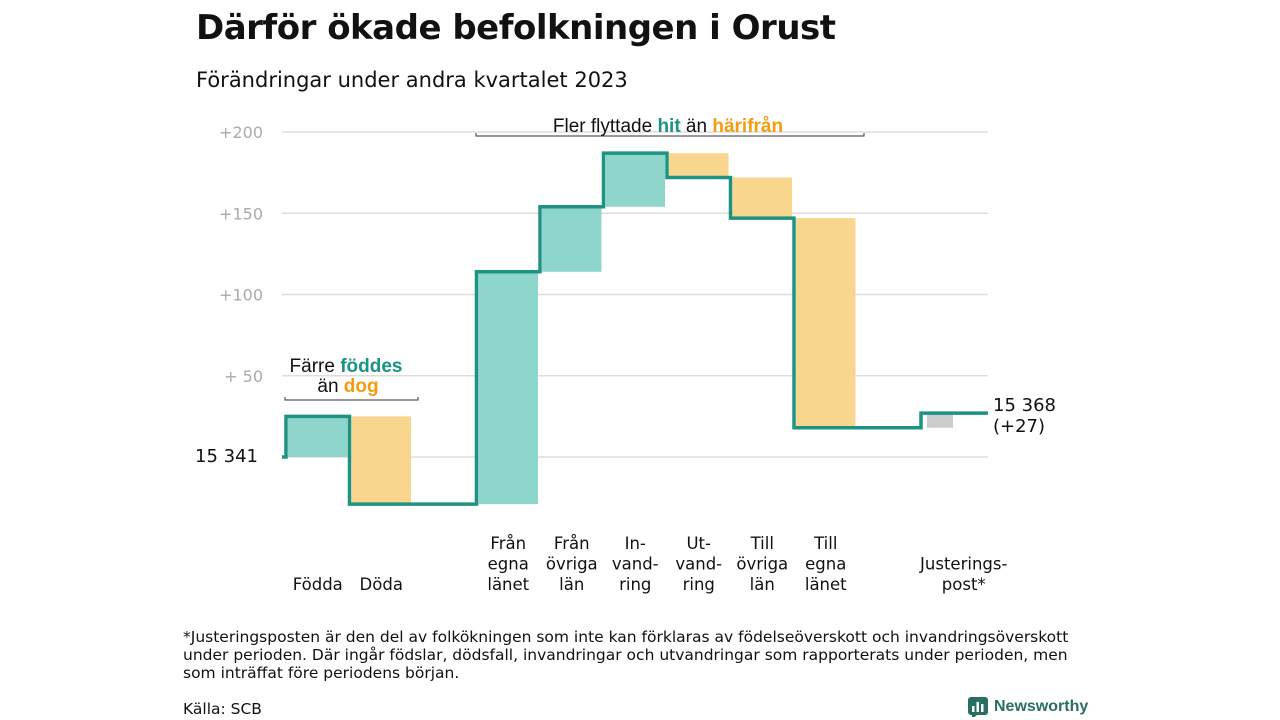 This screenshot has height=720, width=1280. What do you see at coordinates (698, 543) in the screenshot?
I see `category-label: Ut-` at bounding box center [698, 543].